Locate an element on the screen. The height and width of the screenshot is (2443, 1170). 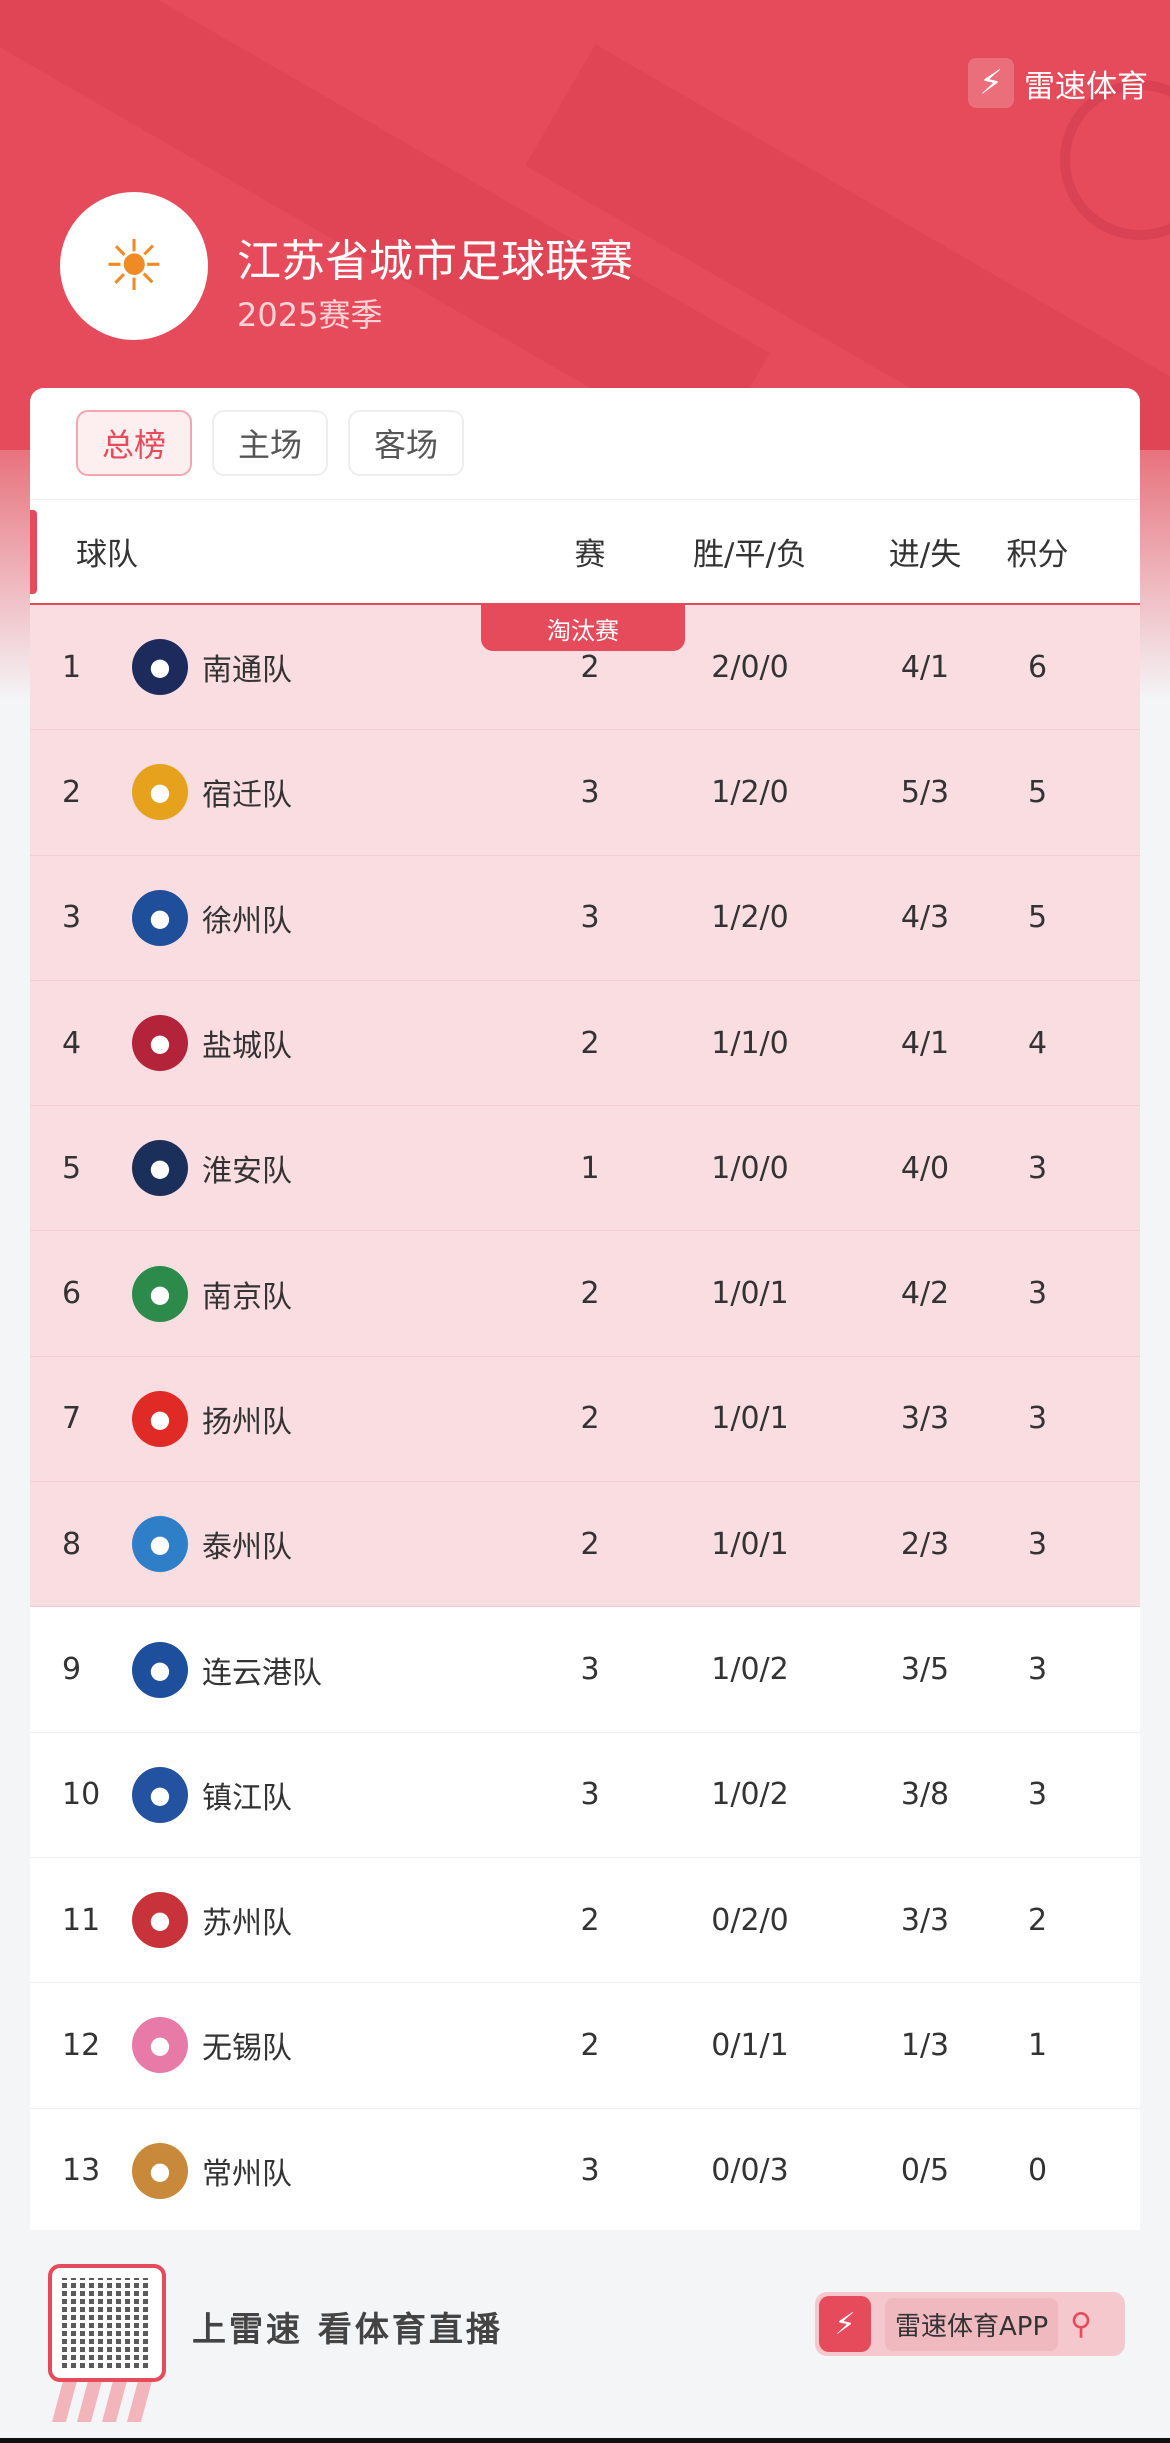
table-row: 3 ● 徐州队 3 1/2/0 4/3 5 is located at coordinates (585, 918).